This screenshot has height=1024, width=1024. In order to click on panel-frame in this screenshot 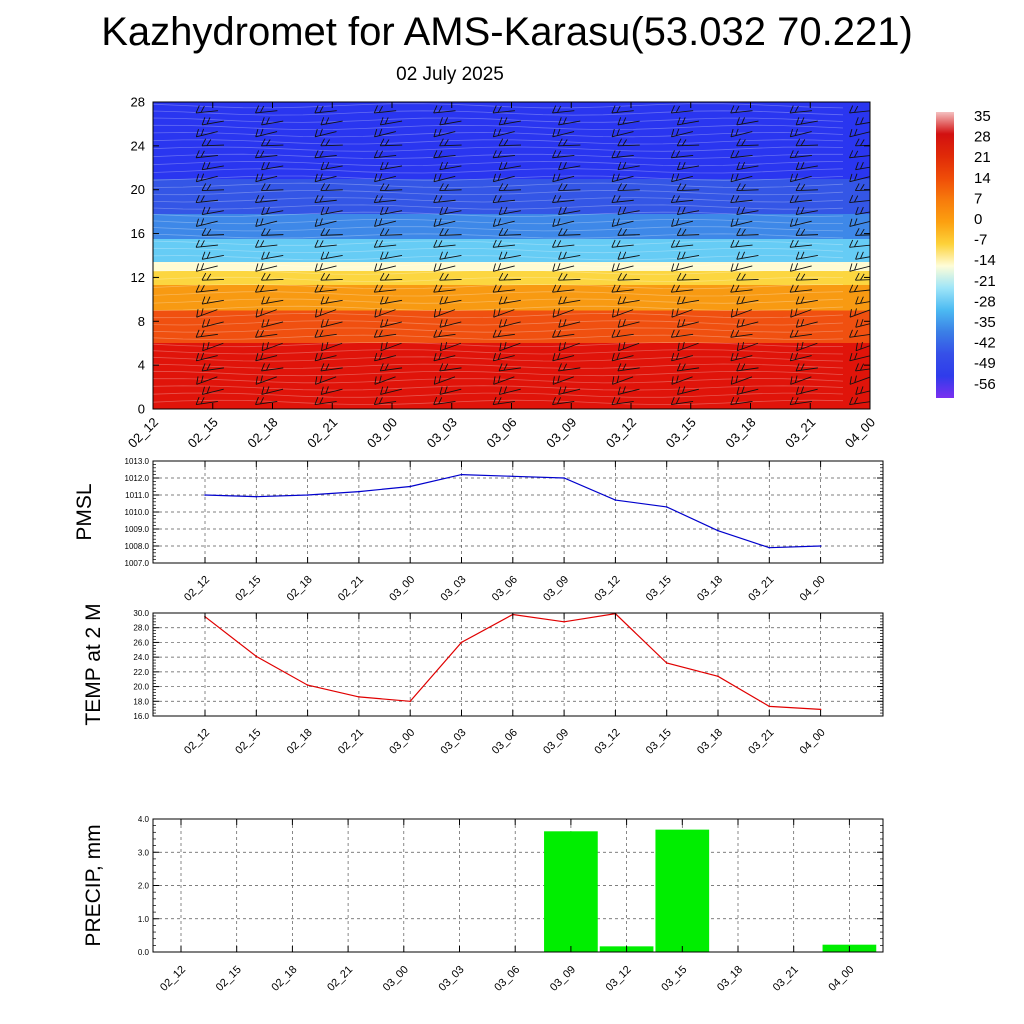, I will do `click(518, 664)`.